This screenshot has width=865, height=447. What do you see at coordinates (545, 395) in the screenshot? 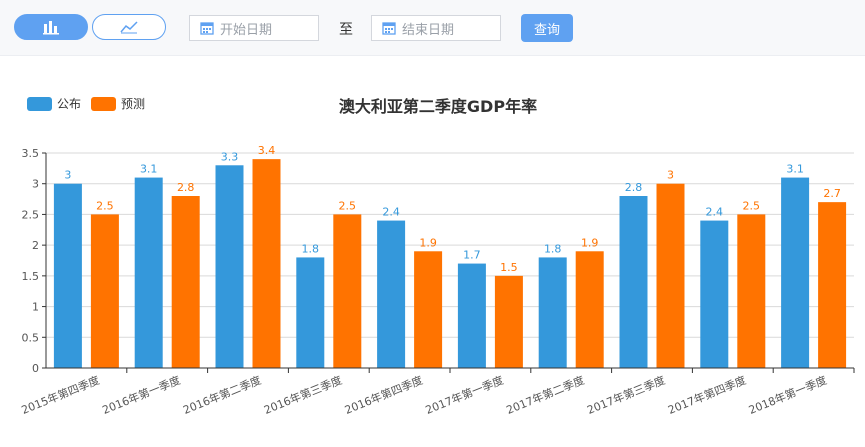
I see `x-tick-label: 2017年第二季度` at bounding box center [545, 395].